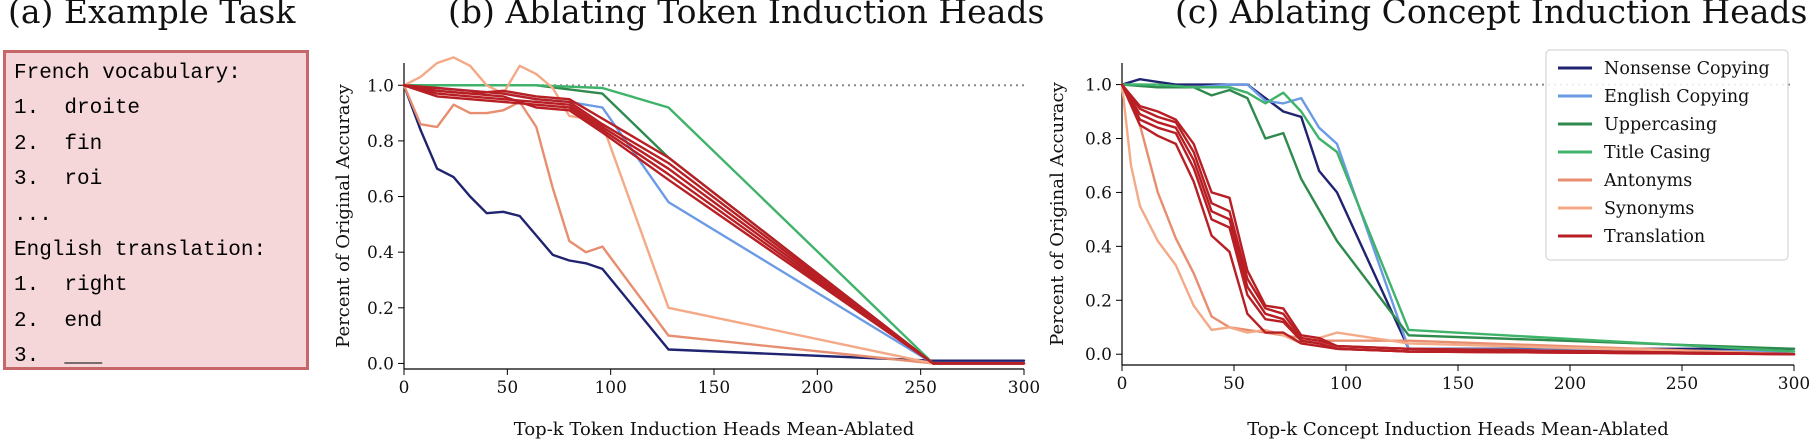  I want to click on x-axis-label: Top-k Token Induction Heads Mean-Ablated, so click(714, 429).